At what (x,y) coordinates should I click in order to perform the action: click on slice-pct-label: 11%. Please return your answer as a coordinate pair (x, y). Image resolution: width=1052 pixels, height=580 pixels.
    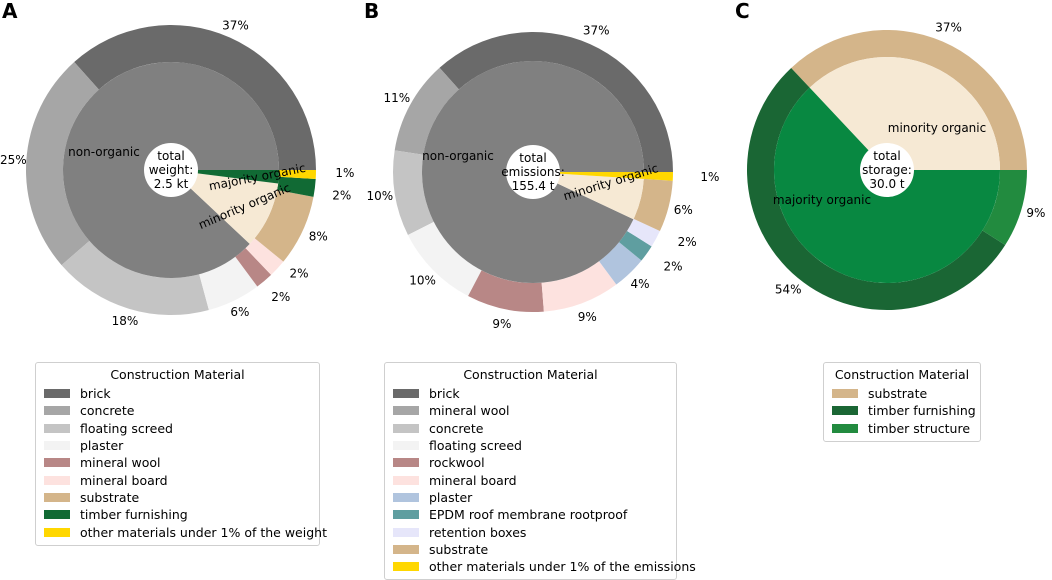
    Looking at the image, I should click on (396, 98).